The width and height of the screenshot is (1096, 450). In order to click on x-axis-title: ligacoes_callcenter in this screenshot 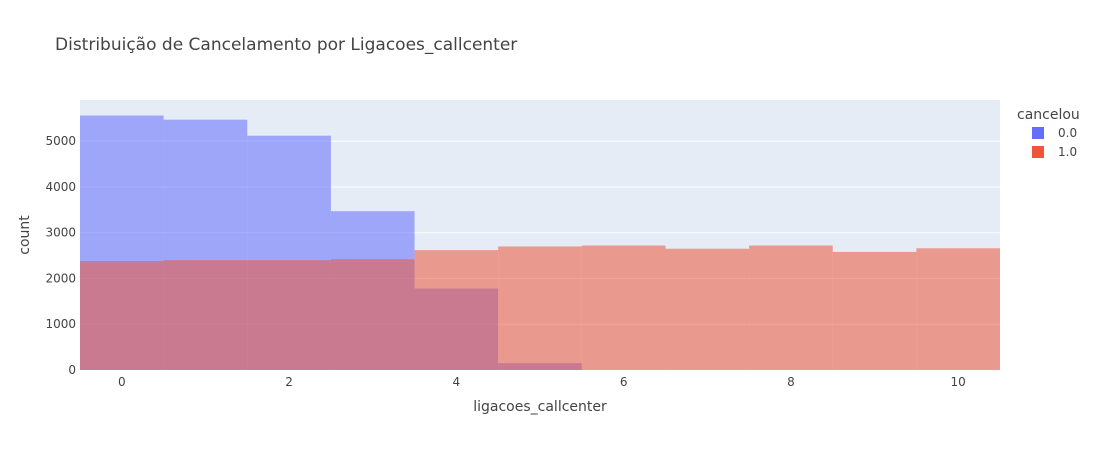, I will do `click(540, 407)`.